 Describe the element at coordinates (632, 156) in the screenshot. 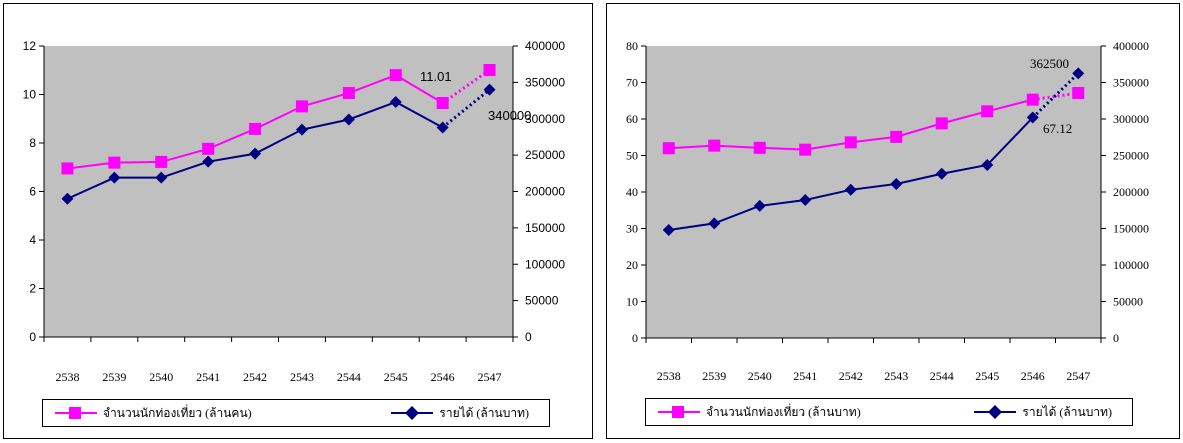

I see `y-left-tick-label: 50` at that location.